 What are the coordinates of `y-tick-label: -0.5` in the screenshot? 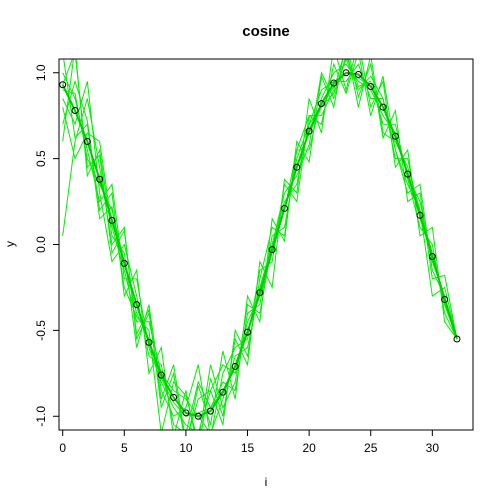 It's located at (41, 330).